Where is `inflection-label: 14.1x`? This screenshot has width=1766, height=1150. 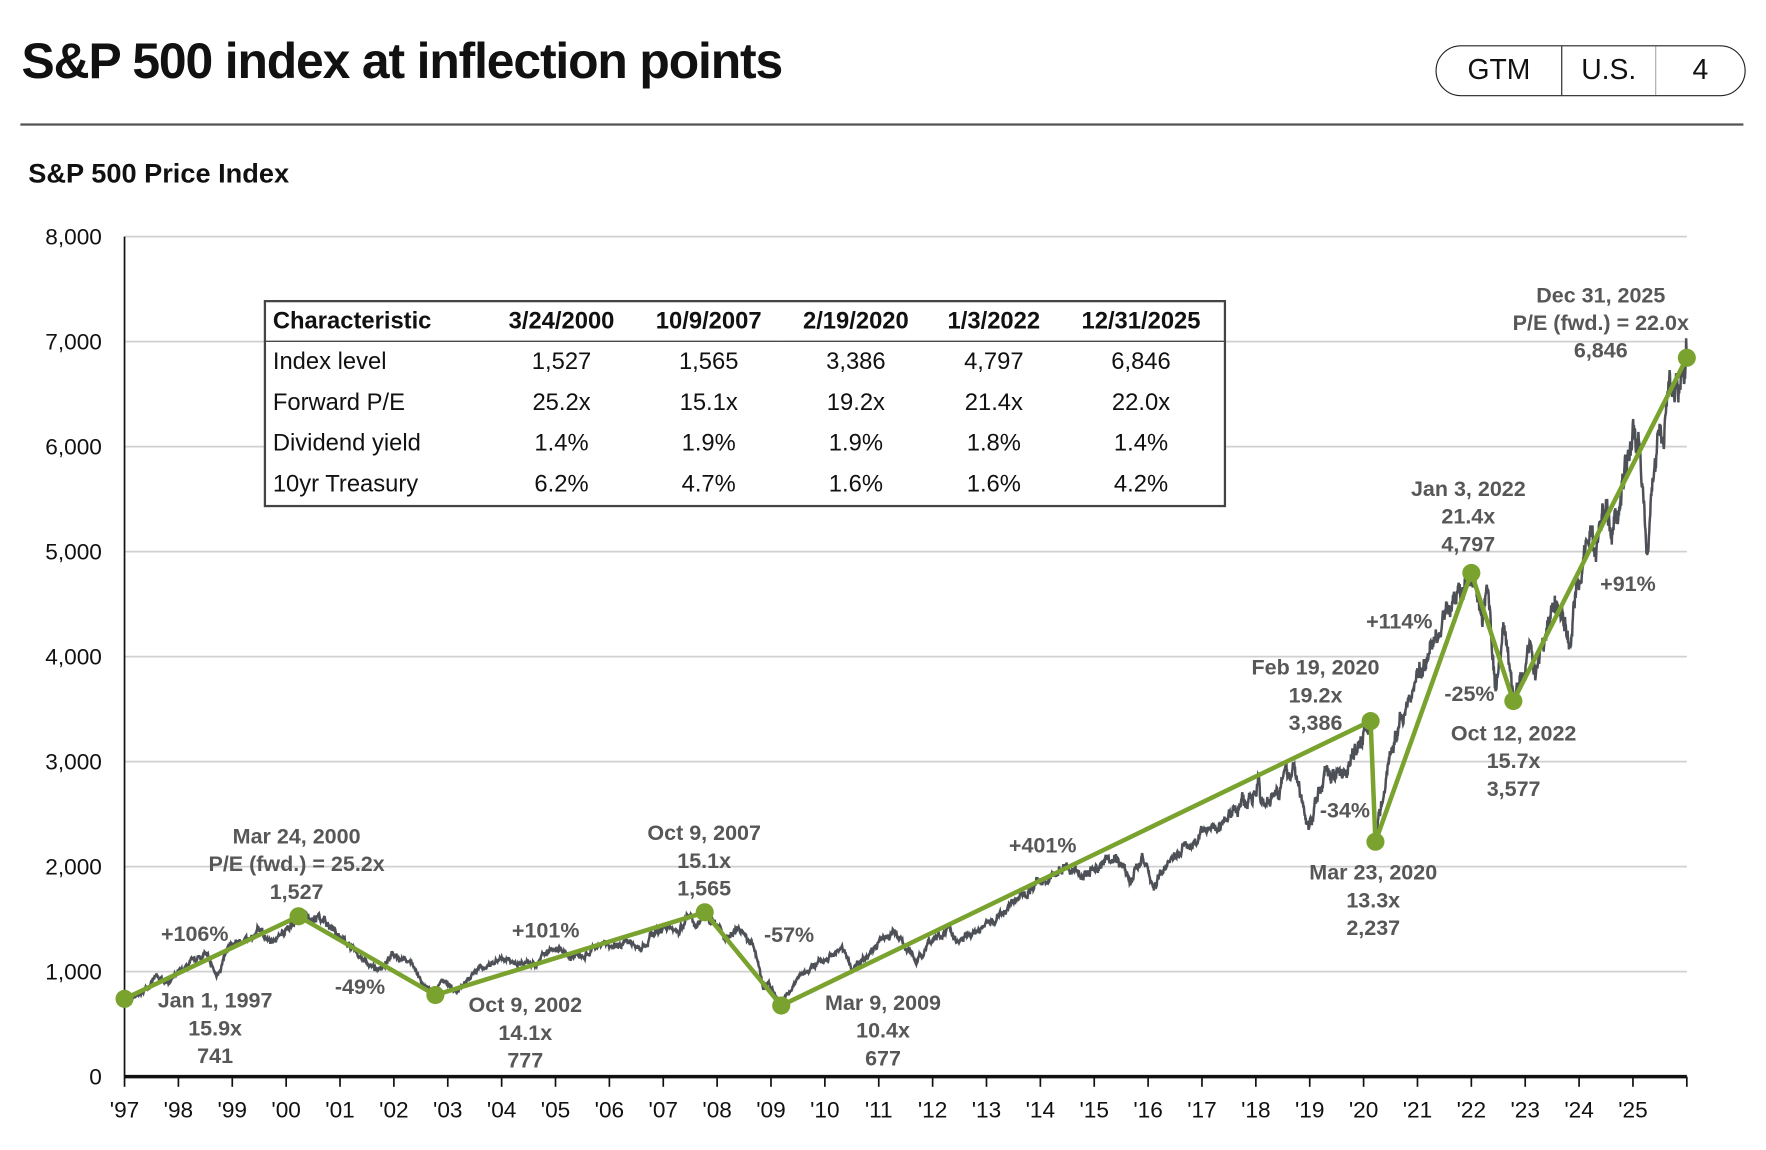 inflection-label: 14.1x is located at coordinates (525, 1033).